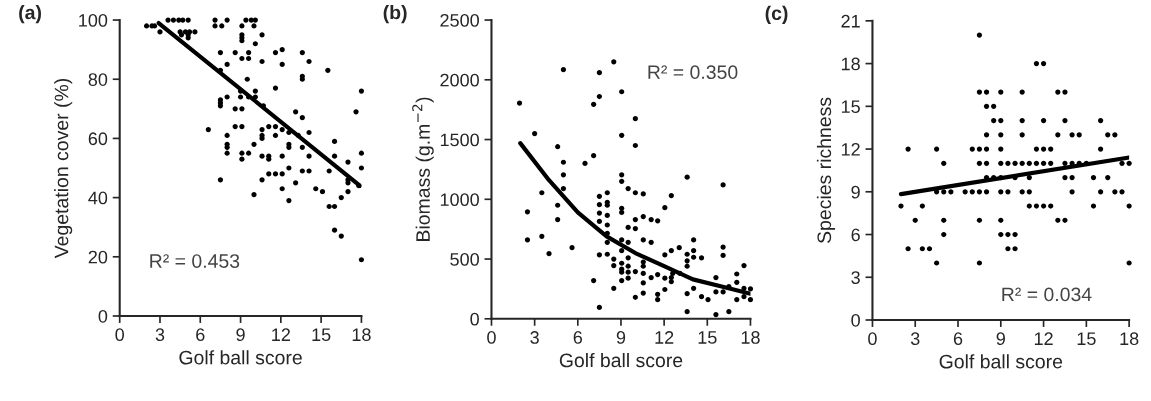 The width and height of the screenshot is (1151, 401). What do you see at coordinates (98, 79) in the screenshot?
I see `y-tick-label: 80` at bounding box center [98, 79].